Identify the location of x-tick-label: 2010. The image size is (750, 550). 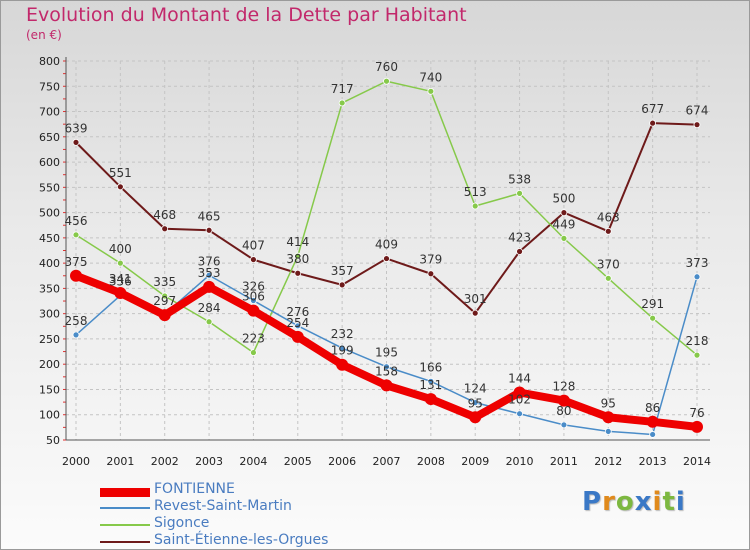
(520, 461).